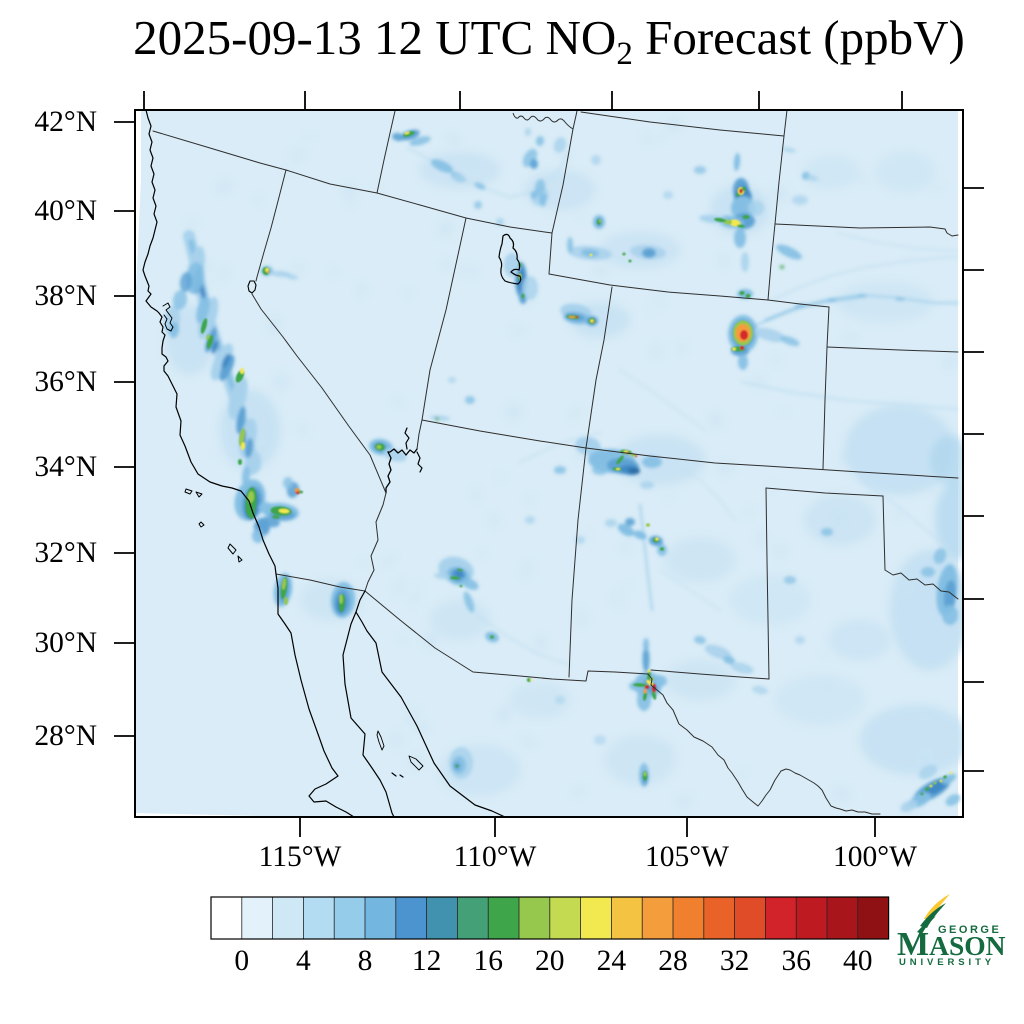 Image resolution: width=1024 pixels, height=1024 pixels. I want to click on svg-text:2025-09-13 12 UTC NO2 Forecast: 2025-09-13 12 UTC NO2 Forecast (ppbV), so click(549, 41).